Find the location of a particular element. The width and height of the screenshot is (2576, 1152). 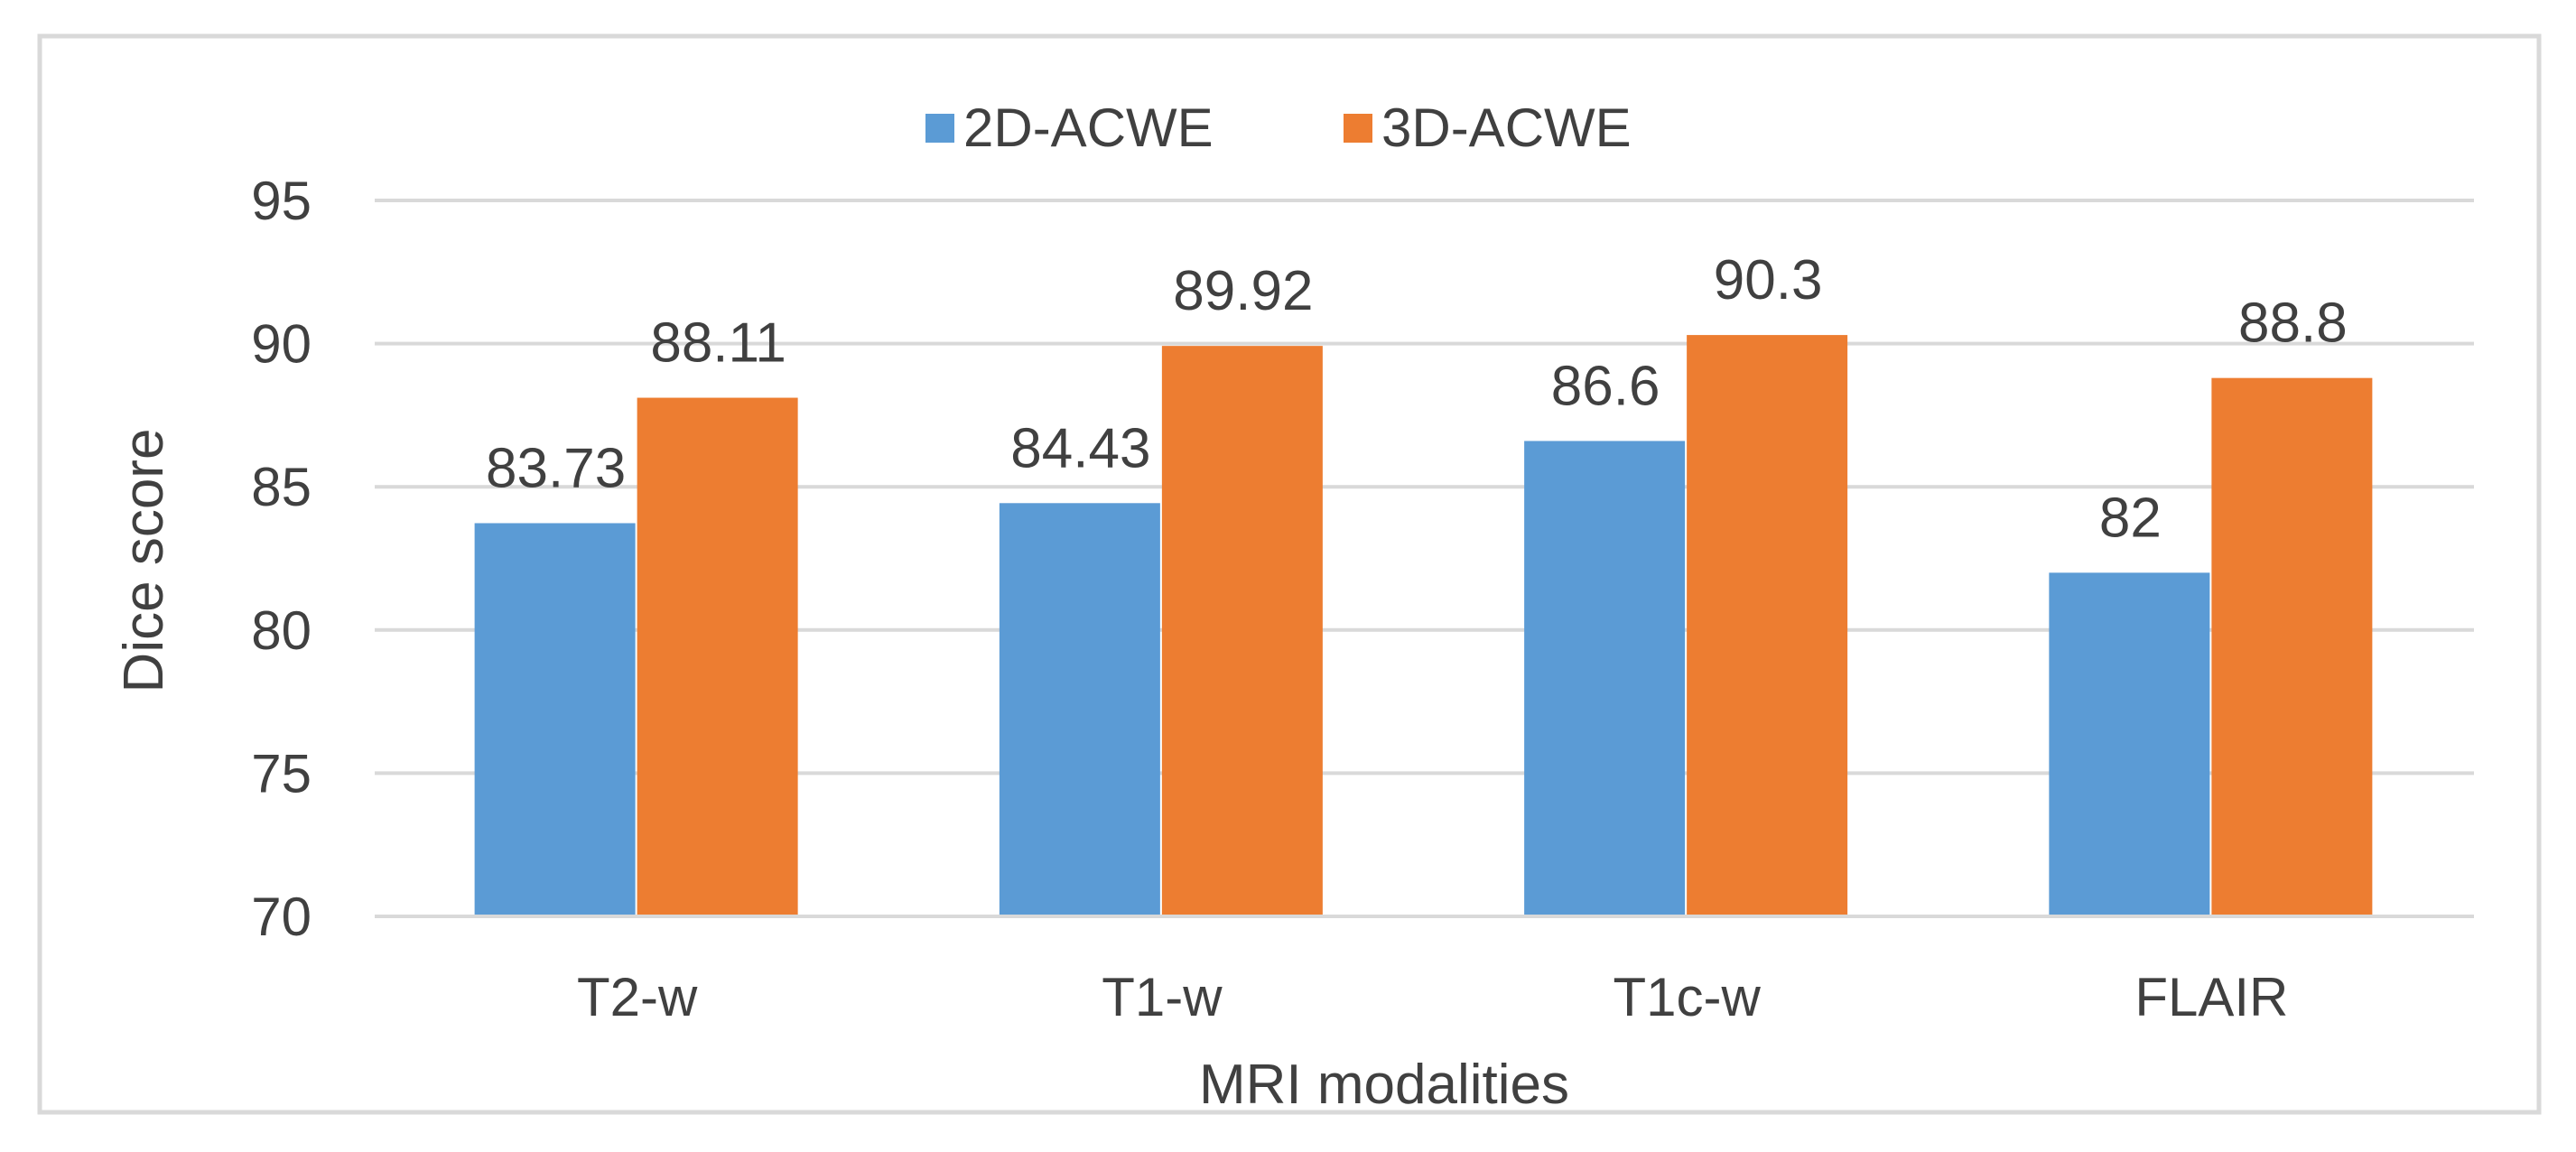

bar-3d-acwe-t1c-w is located at coordinates (1767, 626).